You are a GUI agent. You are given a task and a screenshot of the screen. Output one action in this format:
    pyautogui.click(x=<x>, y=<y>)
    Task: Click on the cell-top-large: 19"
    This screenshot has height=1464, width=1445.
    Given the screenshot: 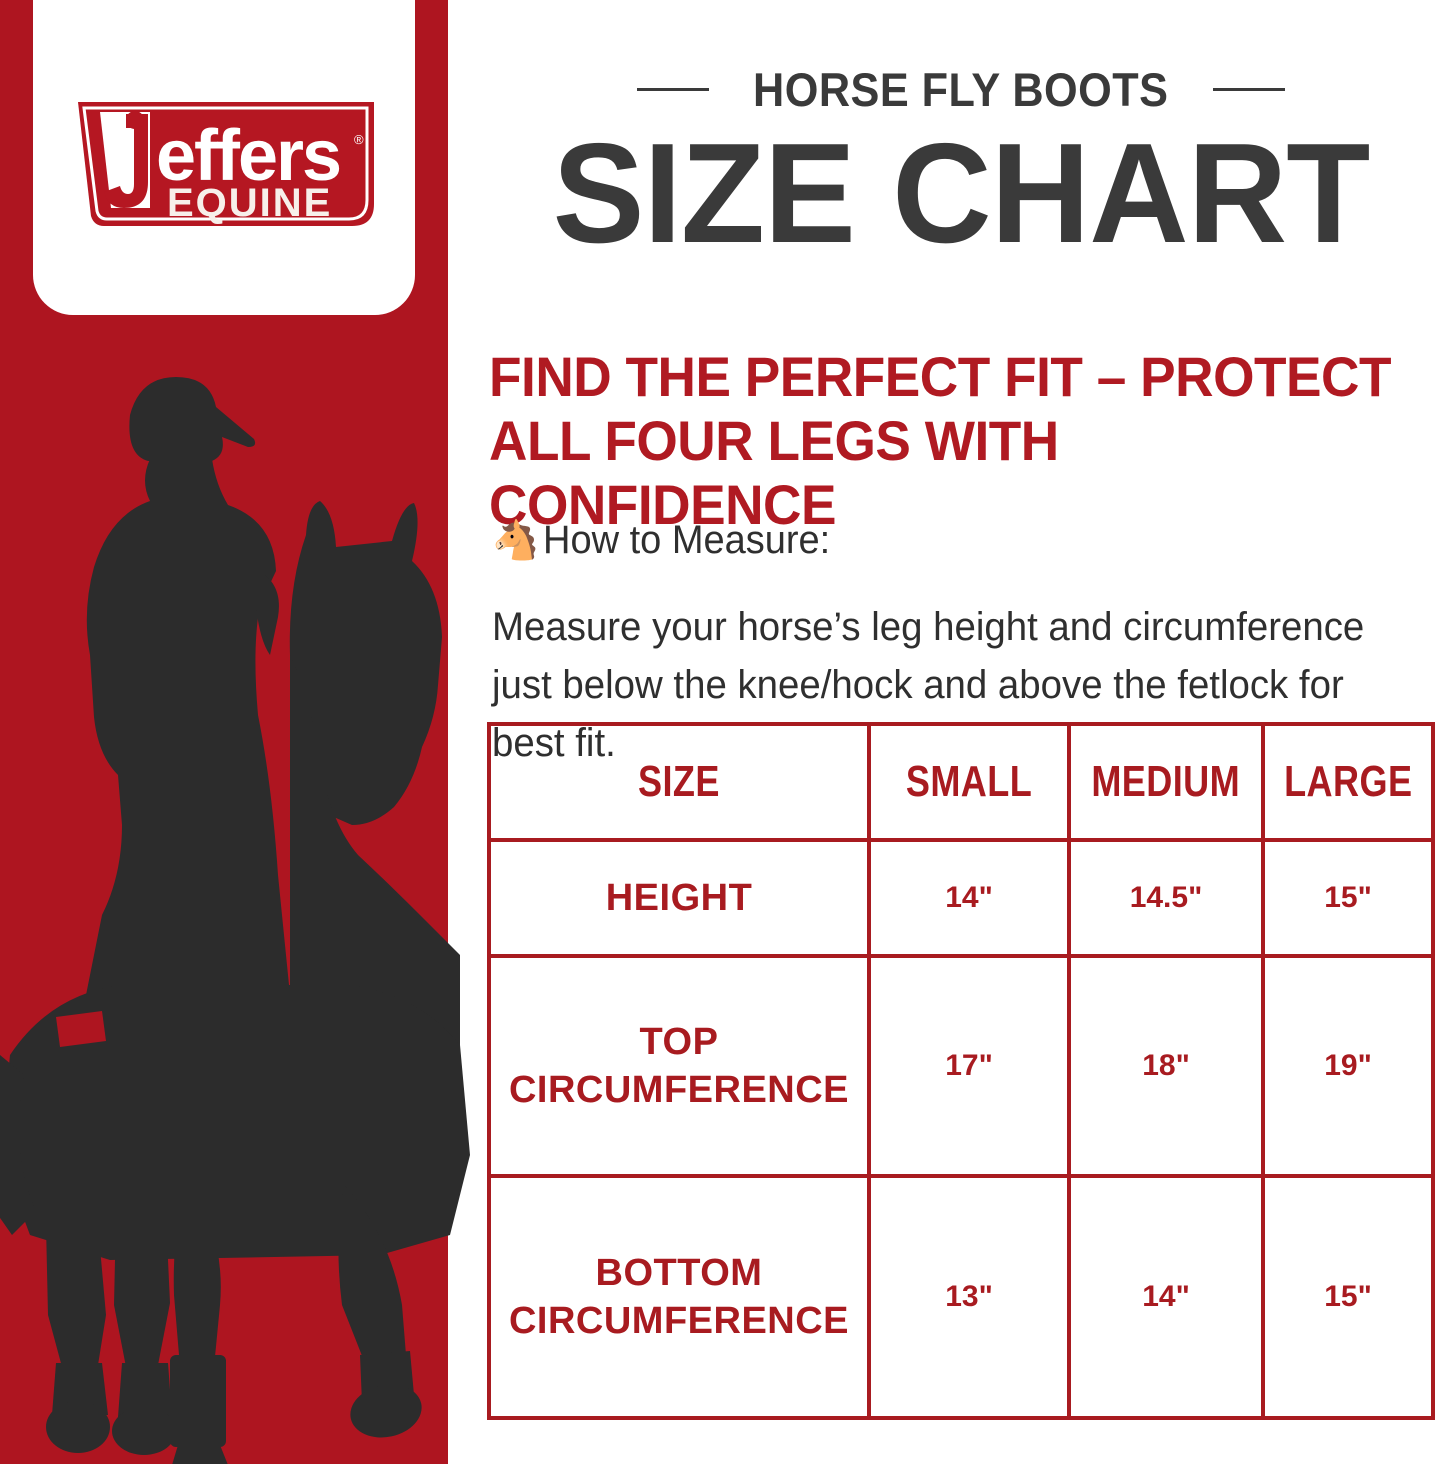 What is the action you would take?
    pyautogui.click(x=1348, y=1066)
    